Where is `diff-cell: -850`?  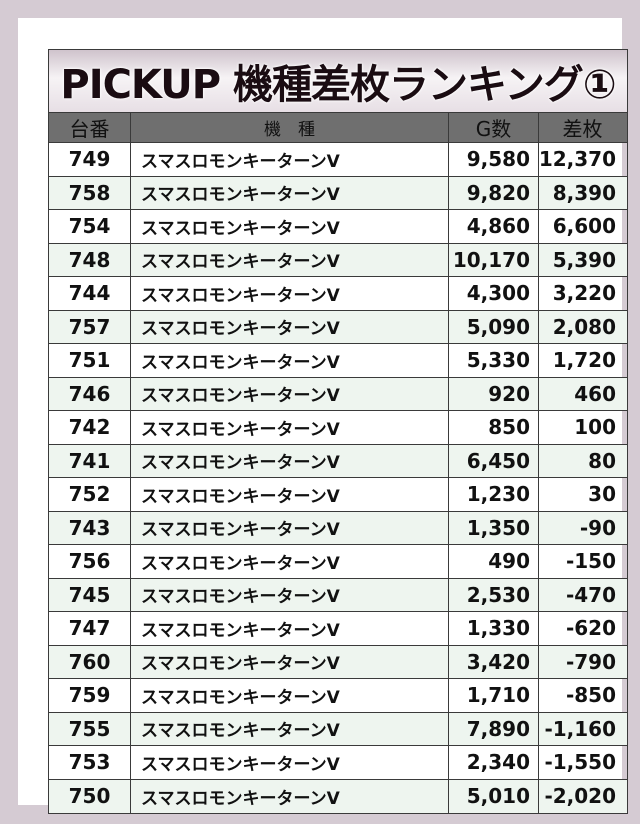
diff-cell: -850 is located at coordinates (590, 695).